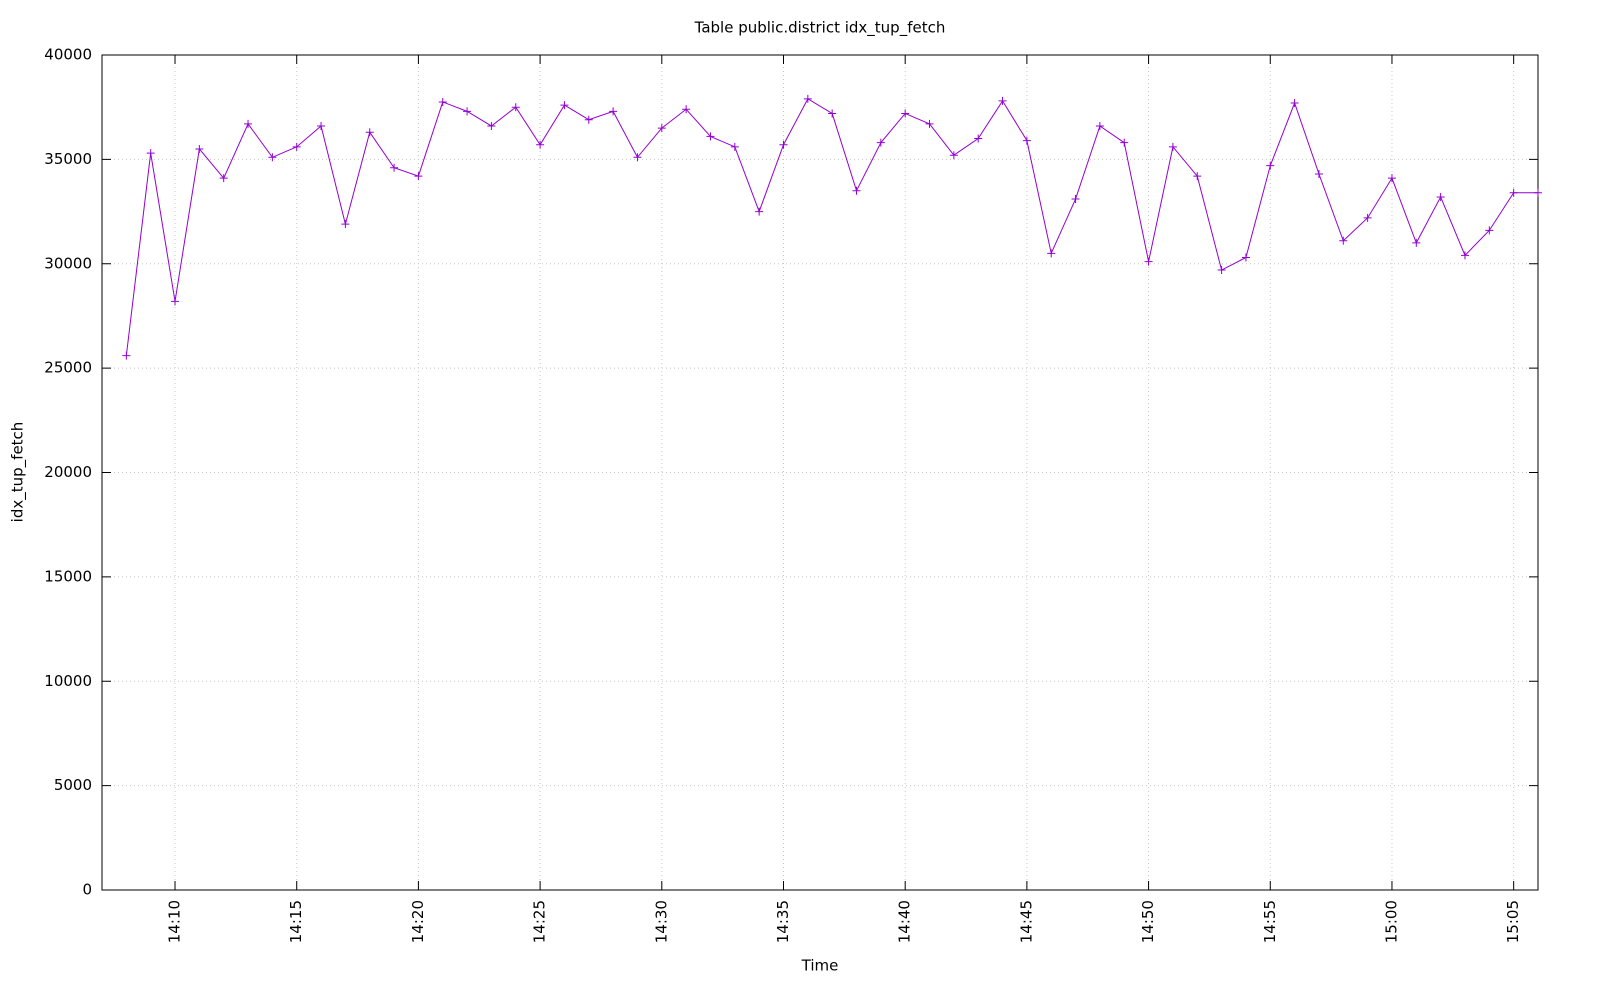 This screenshot has height=1000, width=1600. I want to click on y-tick-label: 30000, so click(68, 263).